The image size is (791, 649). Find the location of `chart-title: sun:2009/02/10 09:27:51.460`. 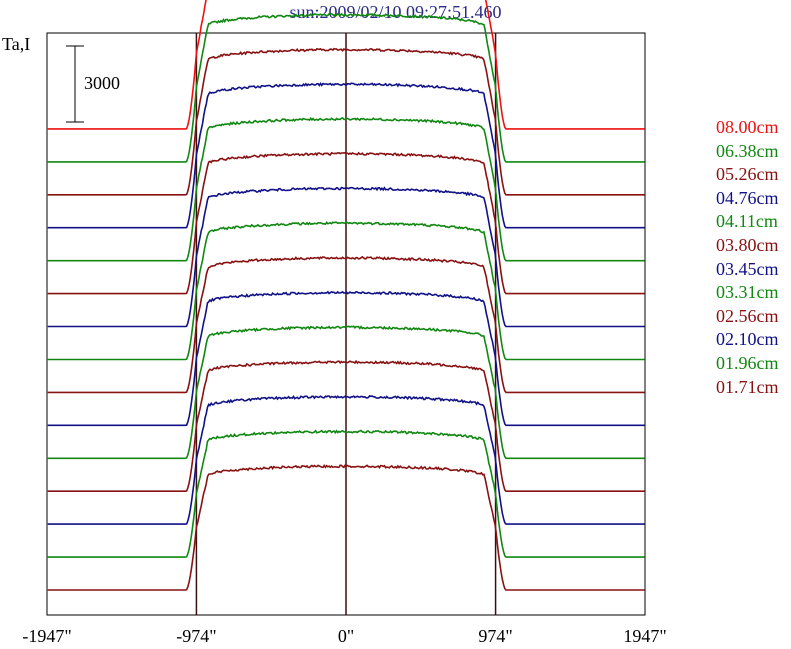

chart-title: sun:2009/02/10 09:27:51.460 is located at coordinates (395, 12).